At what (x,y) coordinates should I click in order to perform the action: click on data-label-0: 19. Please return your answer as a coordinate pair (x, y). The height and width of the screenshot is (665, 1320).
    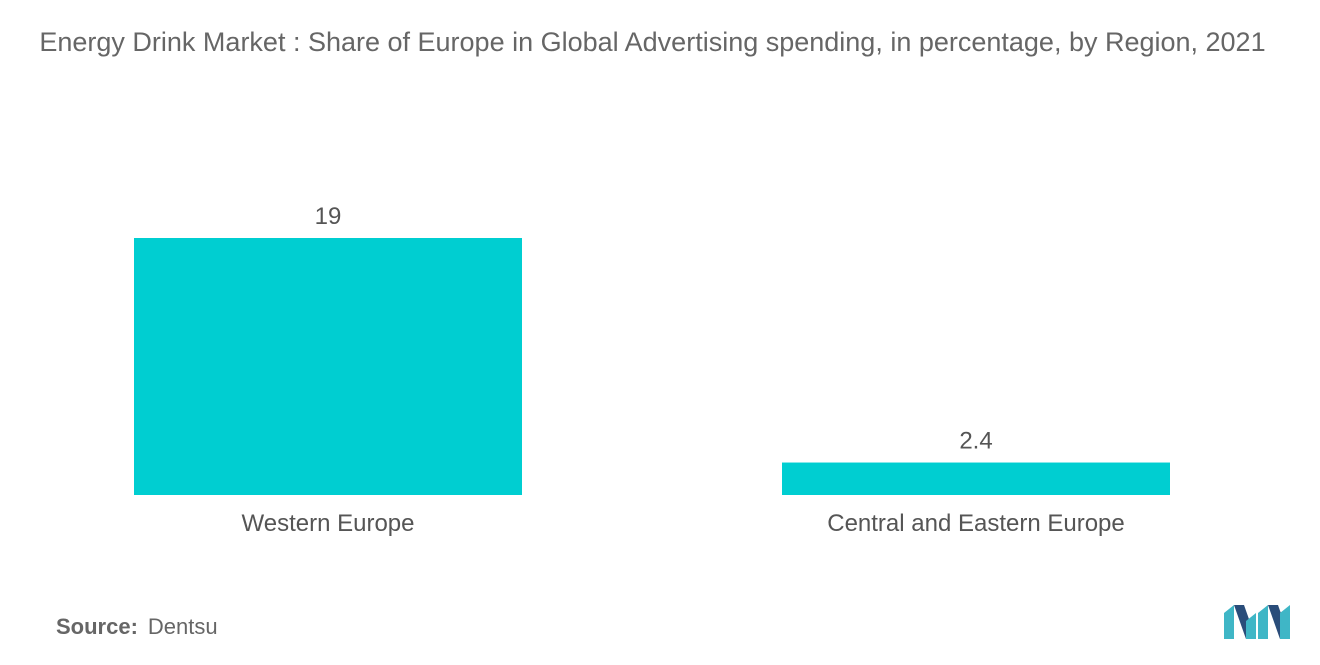
    Looking at the image, I should click on (328, 216).